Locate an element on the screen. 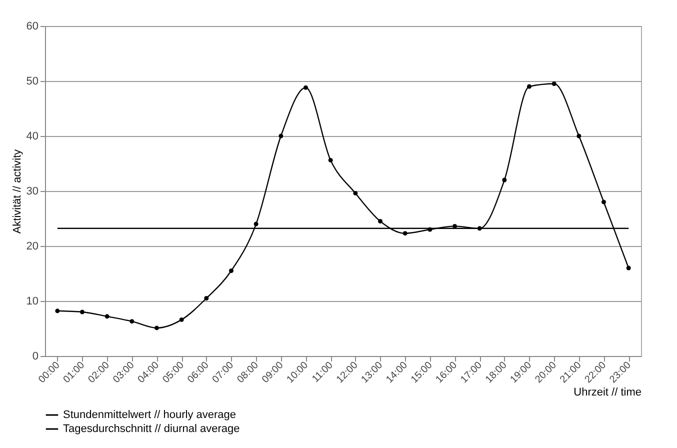  y-tick-label: 0 is located at coordinates (35, 356).